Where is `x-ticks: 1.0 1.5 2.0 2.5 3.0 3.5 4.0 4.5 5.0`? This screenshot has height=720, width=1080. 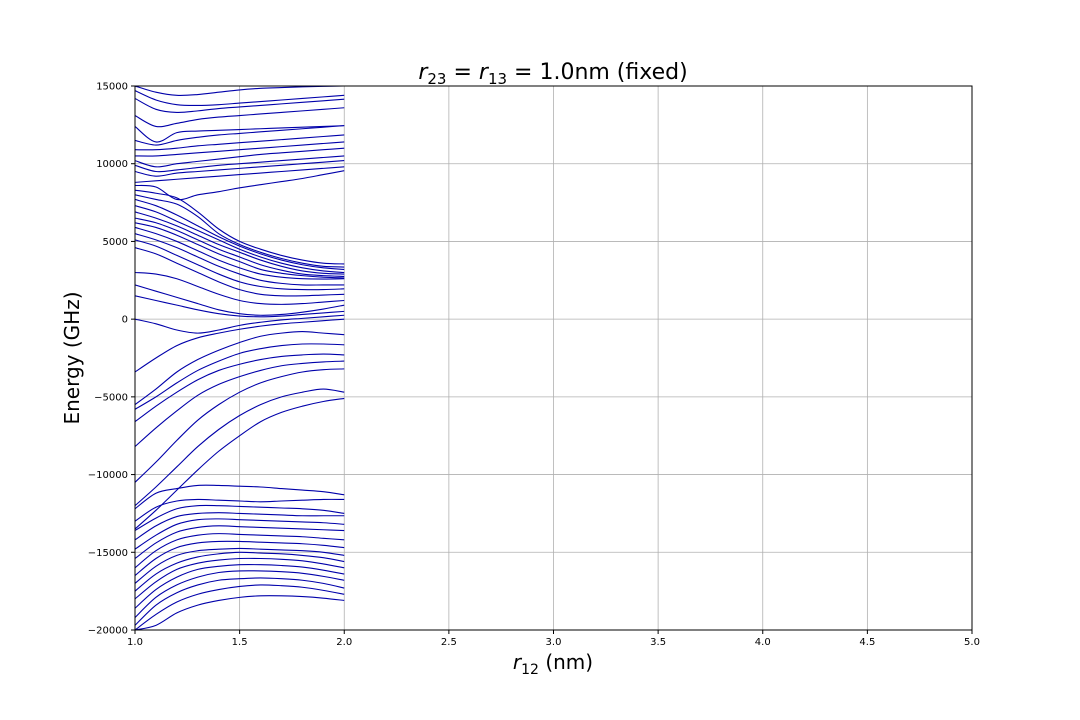
x-ticks: 1.0 1.5 2.0 2.5 3.0 3.5 4.0 4.5 5.0 is located at coordinates (553, 639).